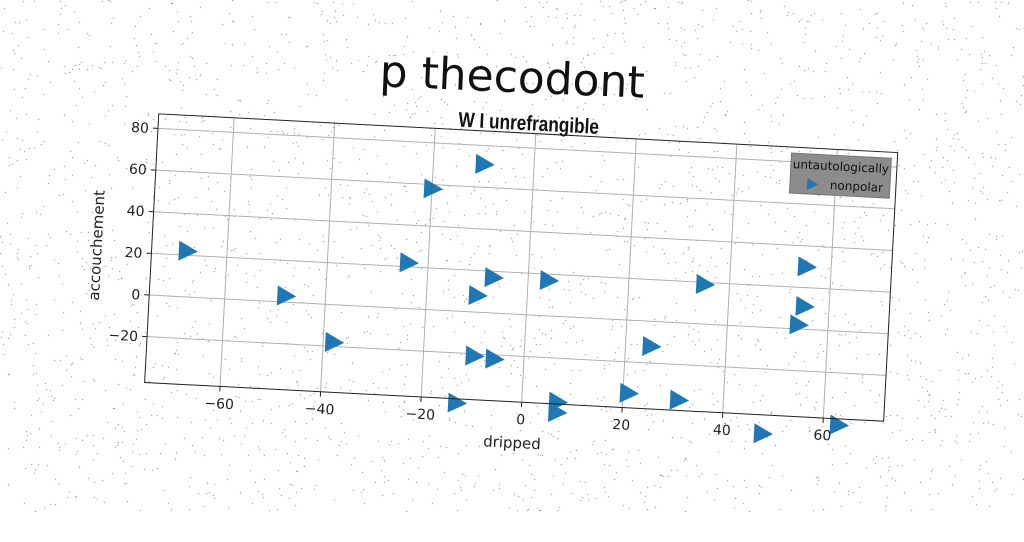 Image resolution: width=1024 pixels, height=542 pixels. Describe the element at coordinates (138, 170) in the screenshot. I see `y-tick-label: 60` at that location.